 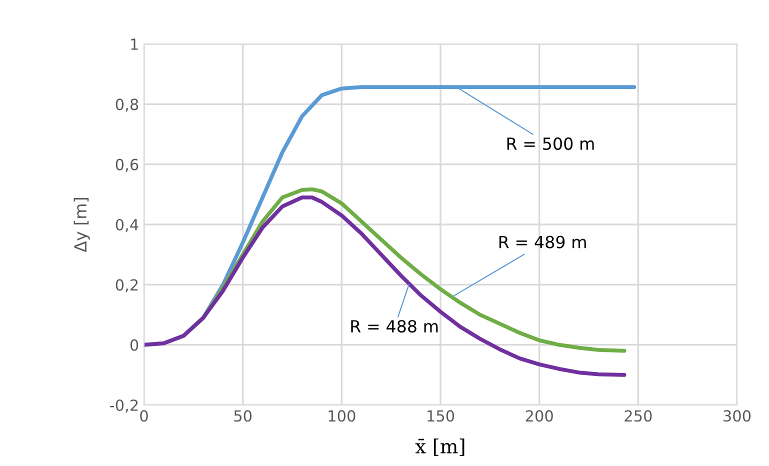 I want to click on y-axis-title: Δy [m], so click(x=82, y=225).